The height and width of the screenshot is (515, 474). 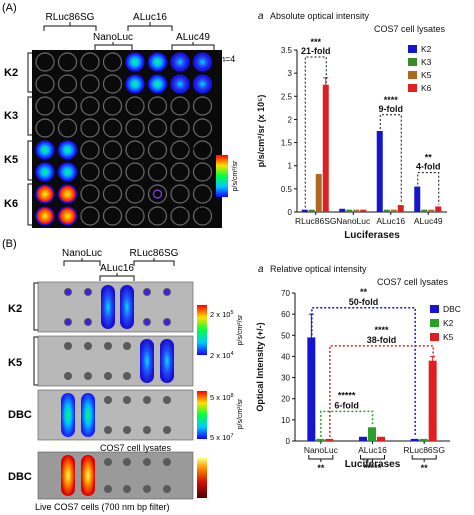 What do you see at coordinates (15, 309) in the screenshot?
I see `row-b-label-k2: K2` at bounding box center [15, 309].